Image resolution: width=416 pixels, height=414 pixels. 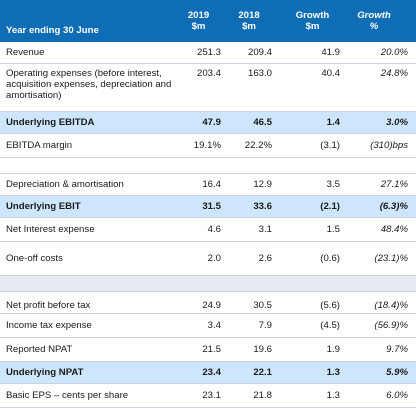 What do you see at coordinates (211, 305) in the screenshot?
I see `value-2019: 24.9` at bounding box center [211, 305].